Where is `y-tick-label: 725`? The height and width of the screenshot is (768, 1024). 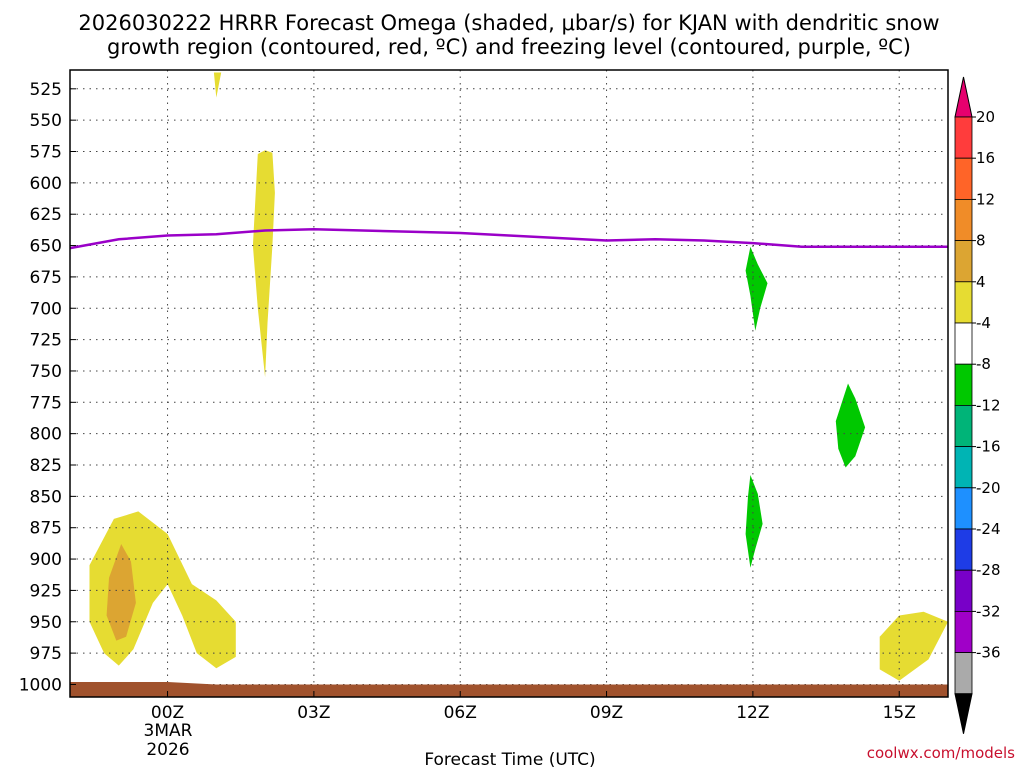
y-tick-label: 725 is located at coordinates (46, 341).